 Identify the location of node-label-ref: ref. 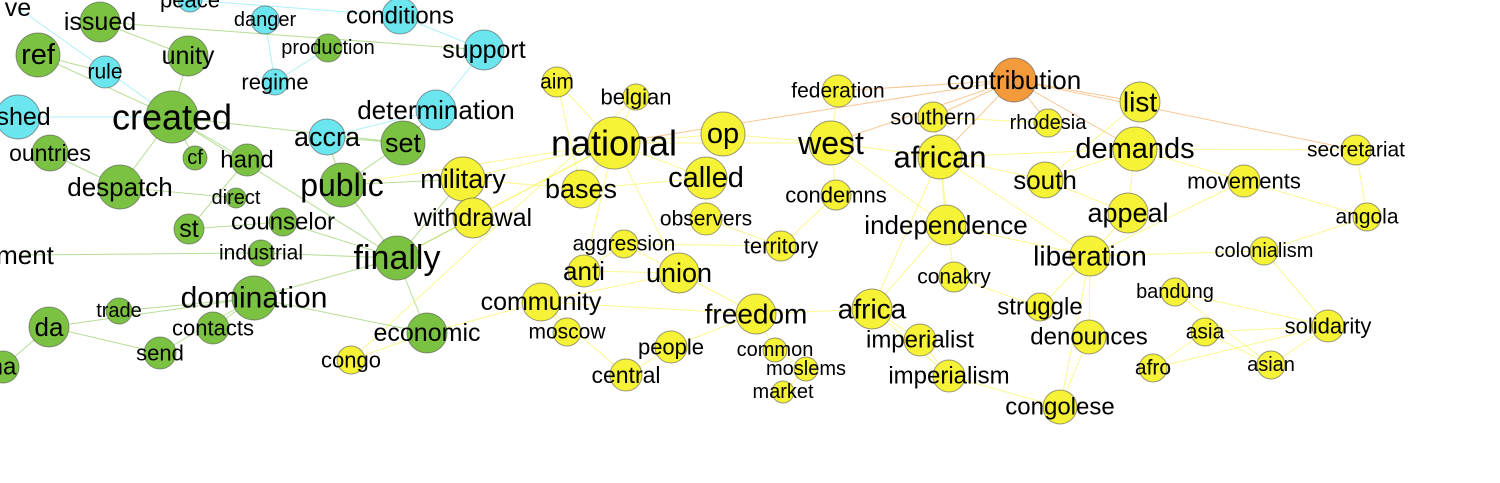
(38, 55).